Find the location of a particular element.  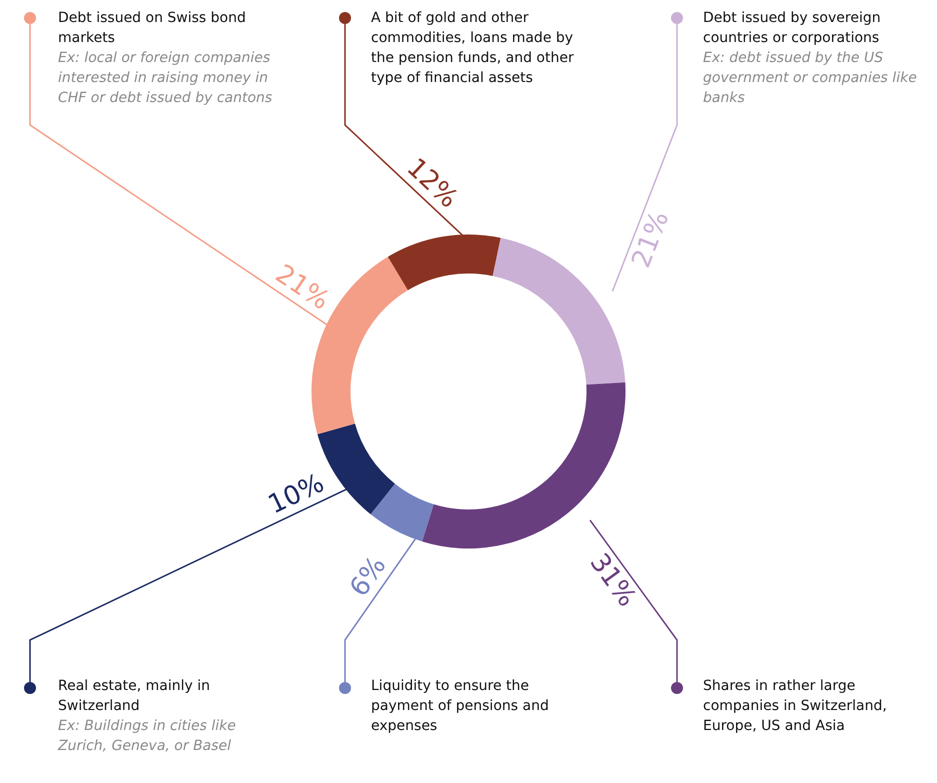

data-label: 21% is located at coordinates (651, 239).